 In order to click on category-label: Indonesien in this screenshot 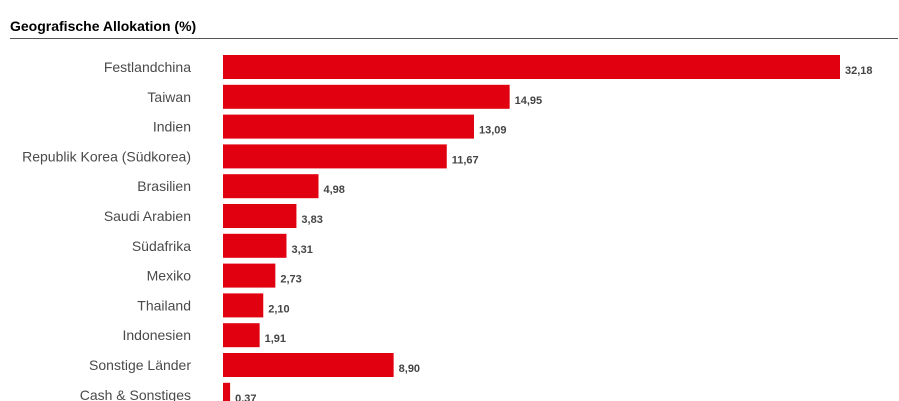, I will do `click(156, 335)`.